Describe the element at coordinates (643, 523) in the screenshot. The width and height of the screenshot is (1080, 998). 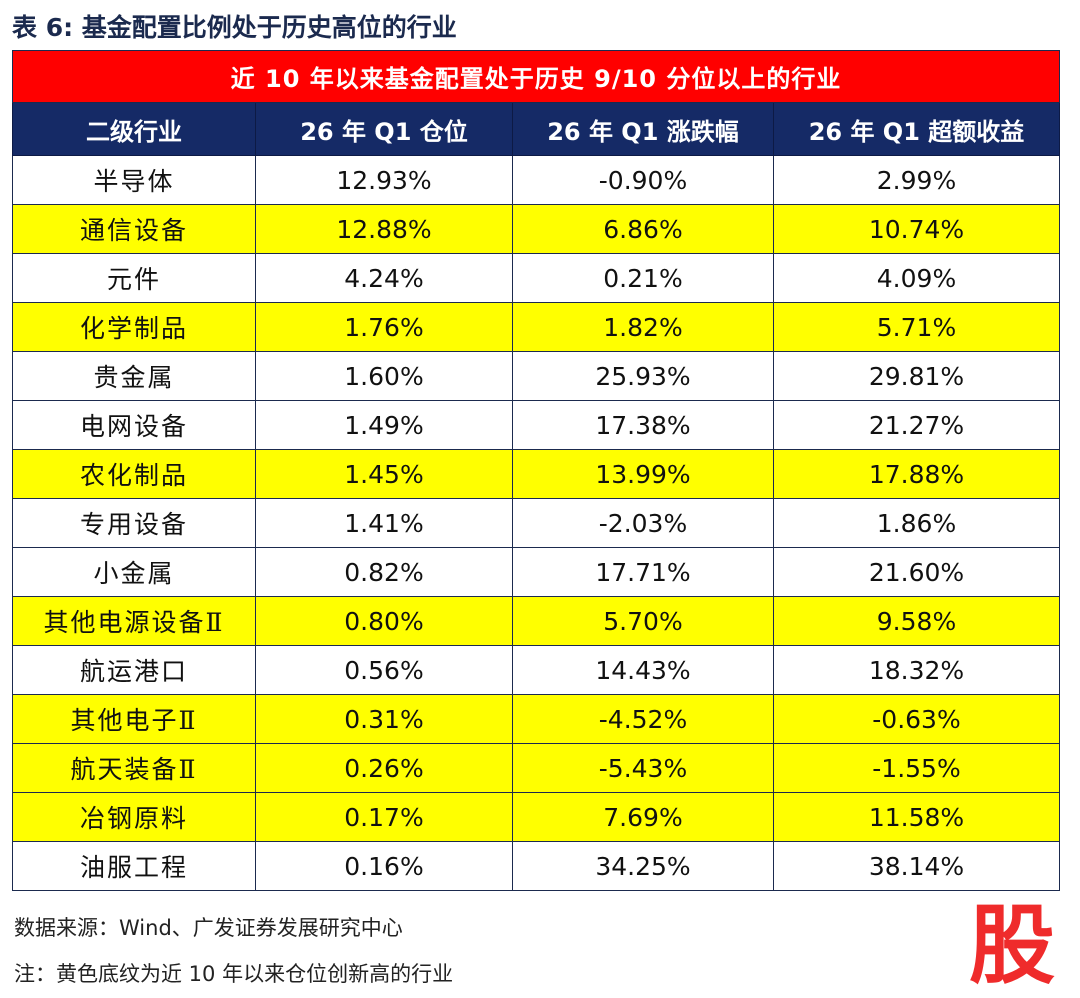
I see `cell-change: -2.03%` at that location.